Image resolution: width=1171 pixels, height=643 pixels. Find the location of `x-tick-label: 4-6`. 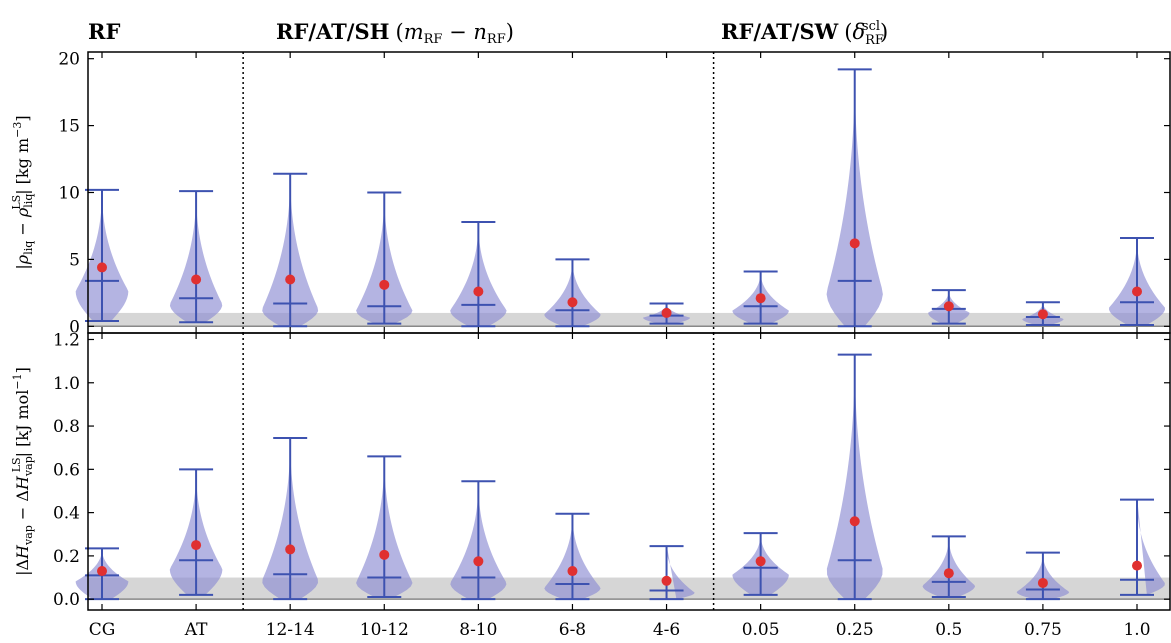

x-tick-label: 4-6 is located at coordinates (666, 630).